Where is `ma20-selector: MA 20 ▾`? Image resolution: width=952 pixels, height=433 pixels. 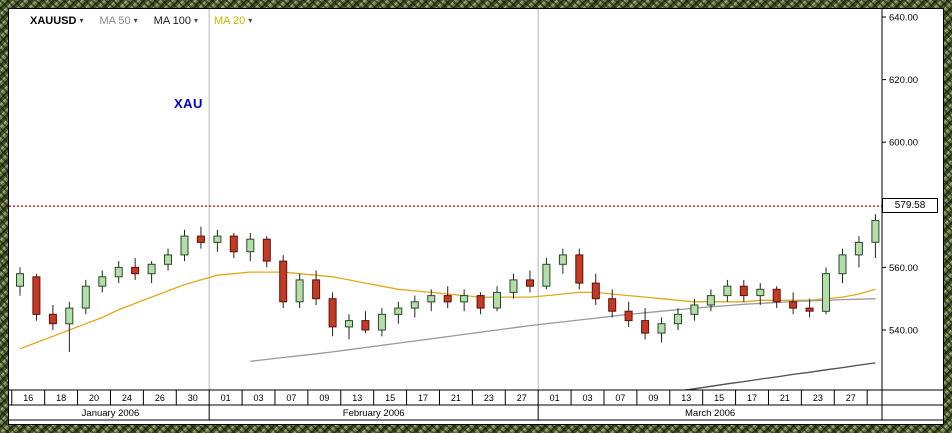
ma20-selector: MA 20 ▾ is located at coordinates (233, 21).